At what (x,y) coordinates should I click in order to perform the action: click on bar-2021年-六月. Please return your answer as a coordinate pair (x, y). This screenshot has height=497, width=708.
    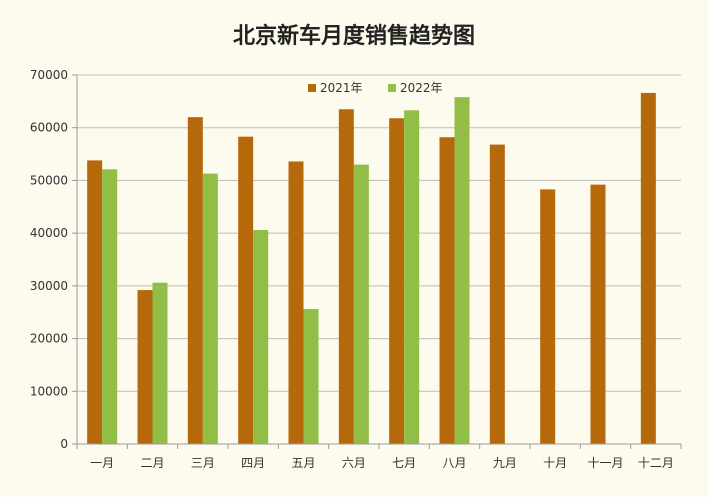
    Looking at the image, I should click on (346, 276).